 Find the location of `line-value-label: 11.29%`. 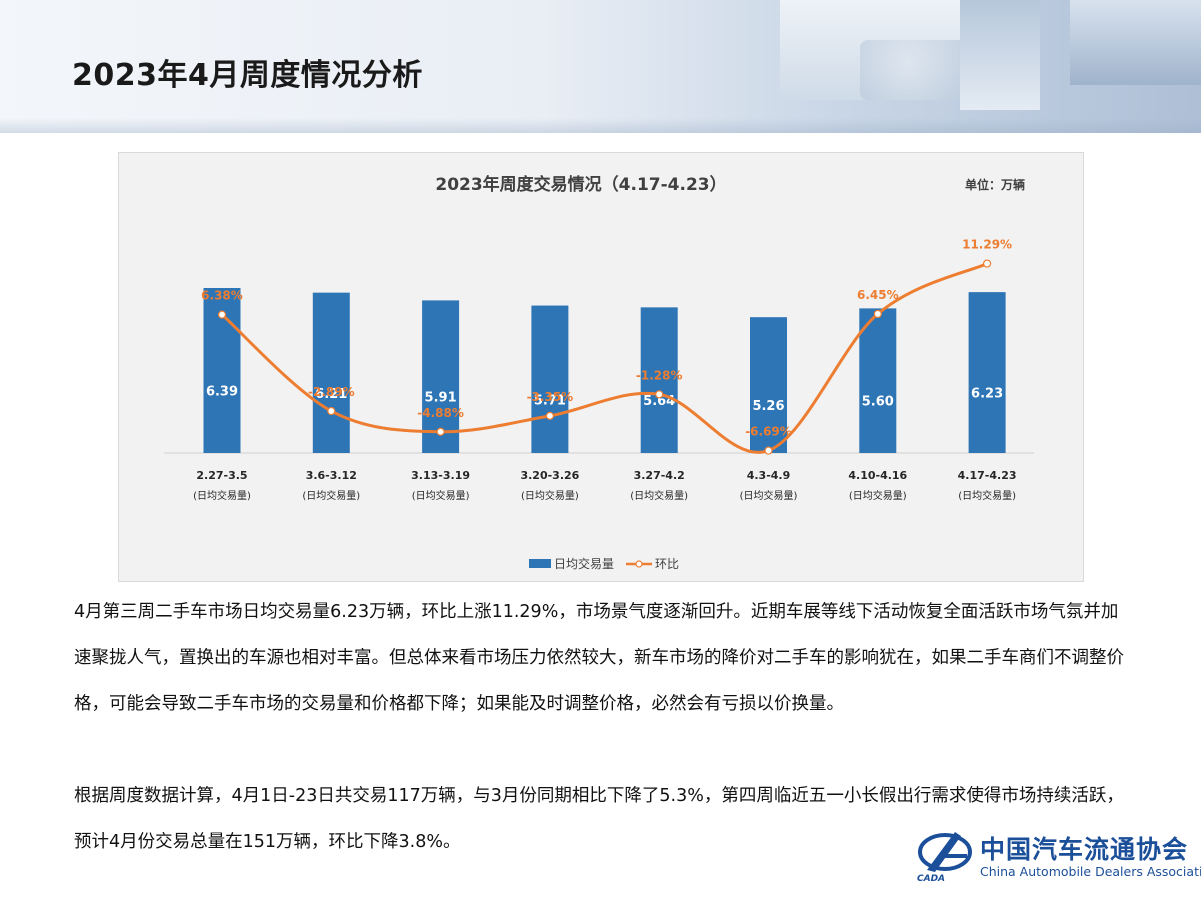

line-value-label: 11.29% is located at coordinates (987, 245).